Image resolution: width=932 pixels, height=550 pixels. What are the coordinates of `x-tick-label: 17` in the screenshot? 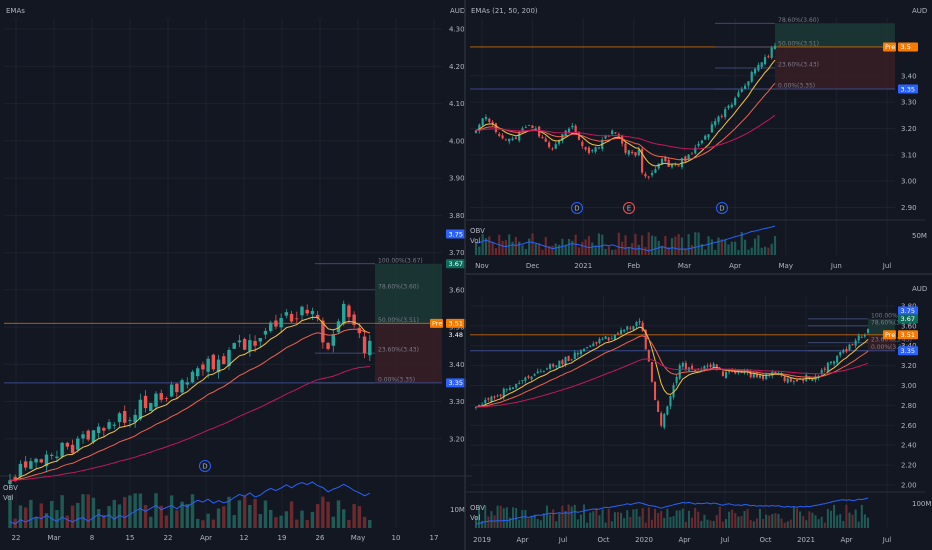 It's located at (434, 538).